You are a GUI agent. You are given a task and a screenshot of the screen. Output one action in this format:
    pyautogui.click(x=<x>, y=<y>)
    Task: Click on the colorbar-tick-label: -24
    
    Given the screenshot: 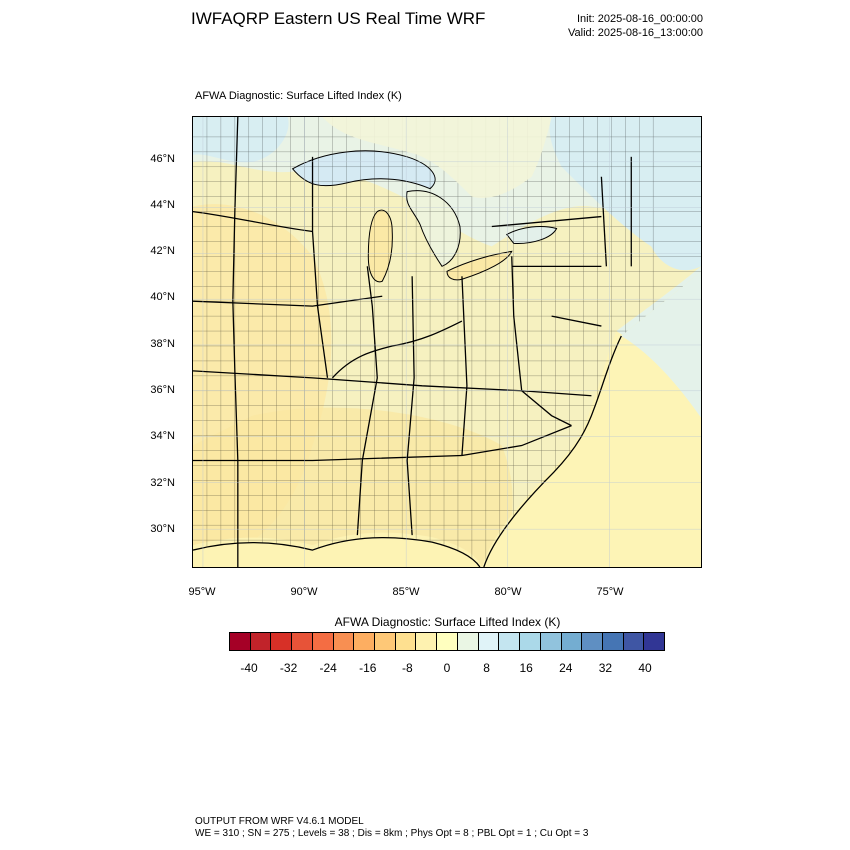 What is the action you would take?
    pyautogui.click(x=328, y=668)
    